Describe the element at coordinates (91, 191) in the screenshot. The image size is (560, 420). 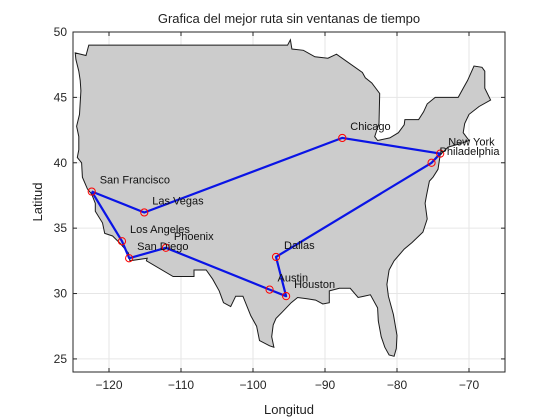
I see `city-marker-san-francisco` at that location.